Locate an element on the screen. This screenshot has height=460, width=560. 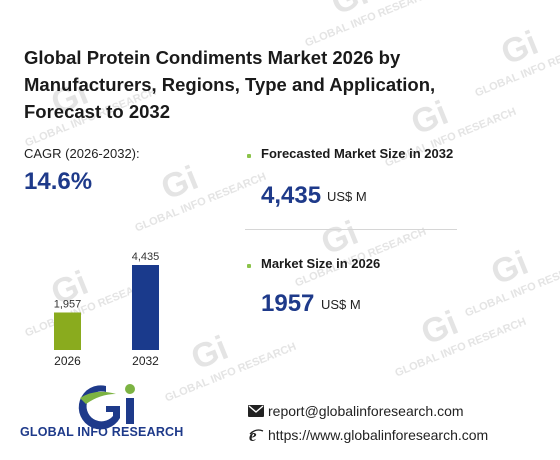
market-size-value: 1957 is located at coordinates (288, 303).